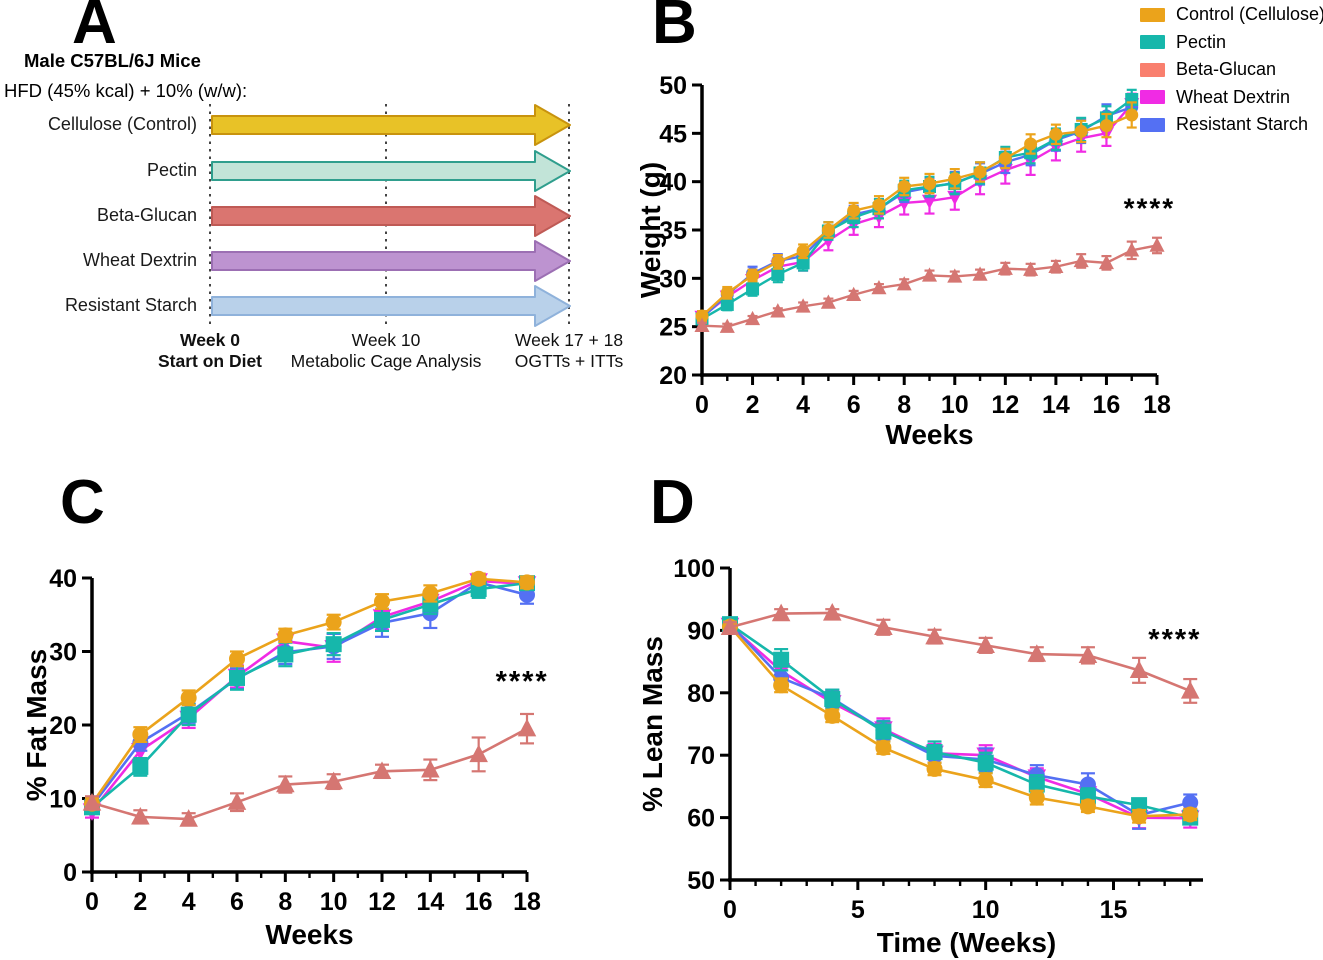 This screenshot has height=960, width=1323. What do you see at coordinates (386, 361) in the screenshot?
I see `milestone-subtitle: Metabolic Cage Analysis` at bounding box center [386, 361].